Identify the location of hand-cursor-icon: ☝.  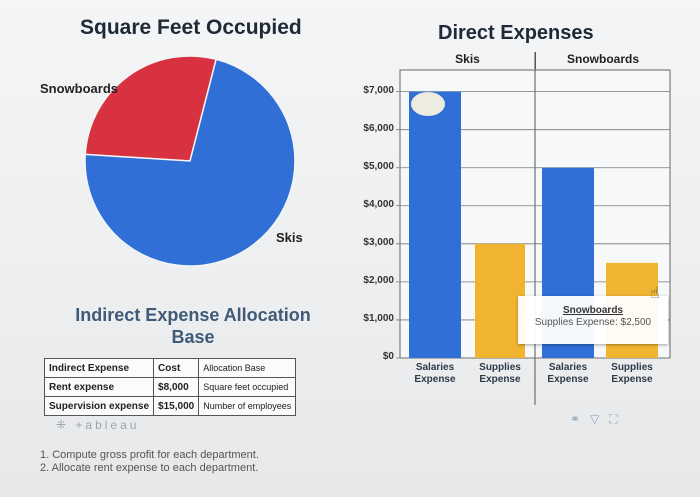
(655, 293).